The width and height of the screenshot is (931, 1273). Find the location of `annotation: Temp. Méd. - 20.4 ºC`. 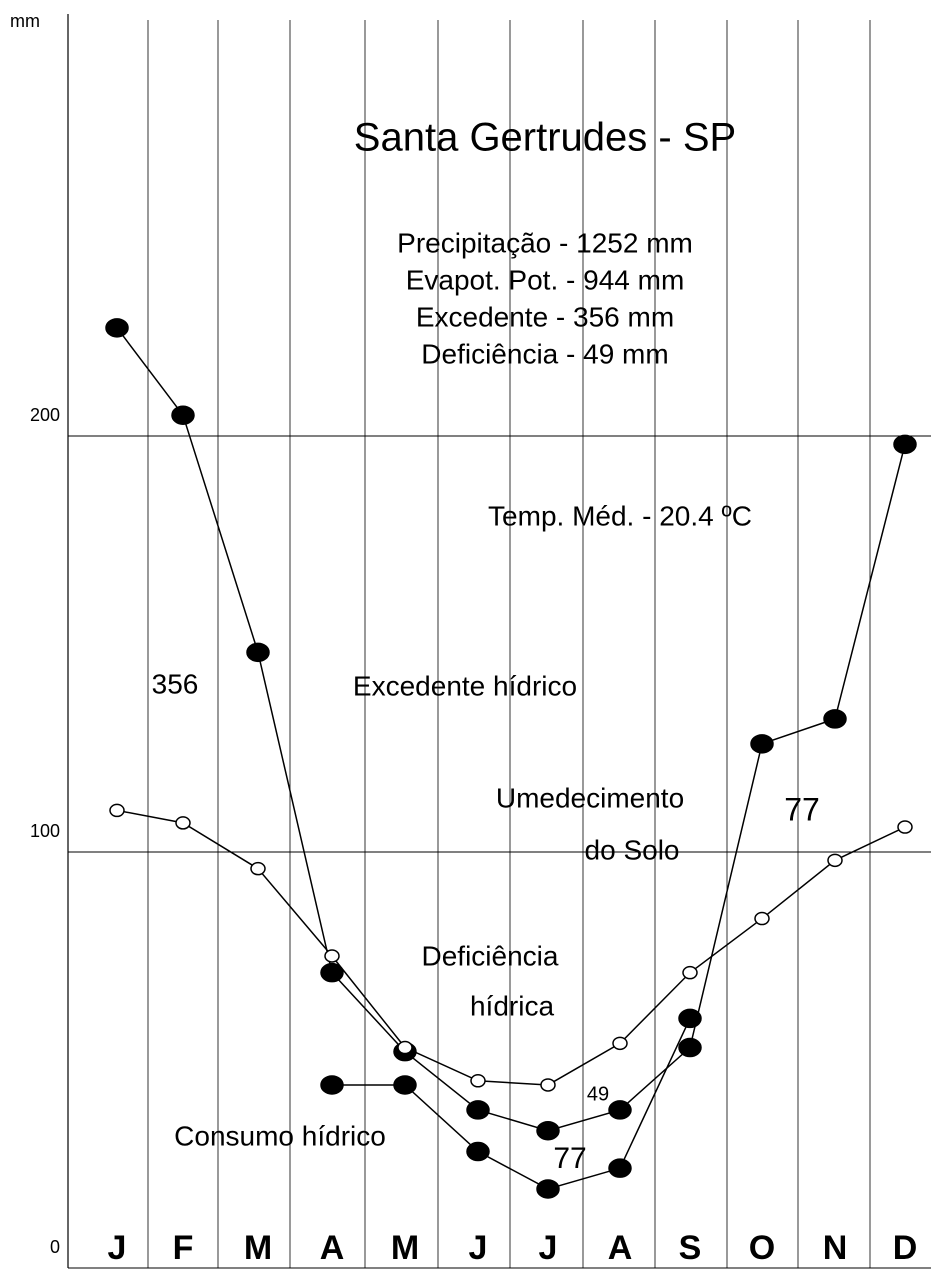

annotation: Temp. Méd. - 20.4 ºC is located at coordinates (620, 515).